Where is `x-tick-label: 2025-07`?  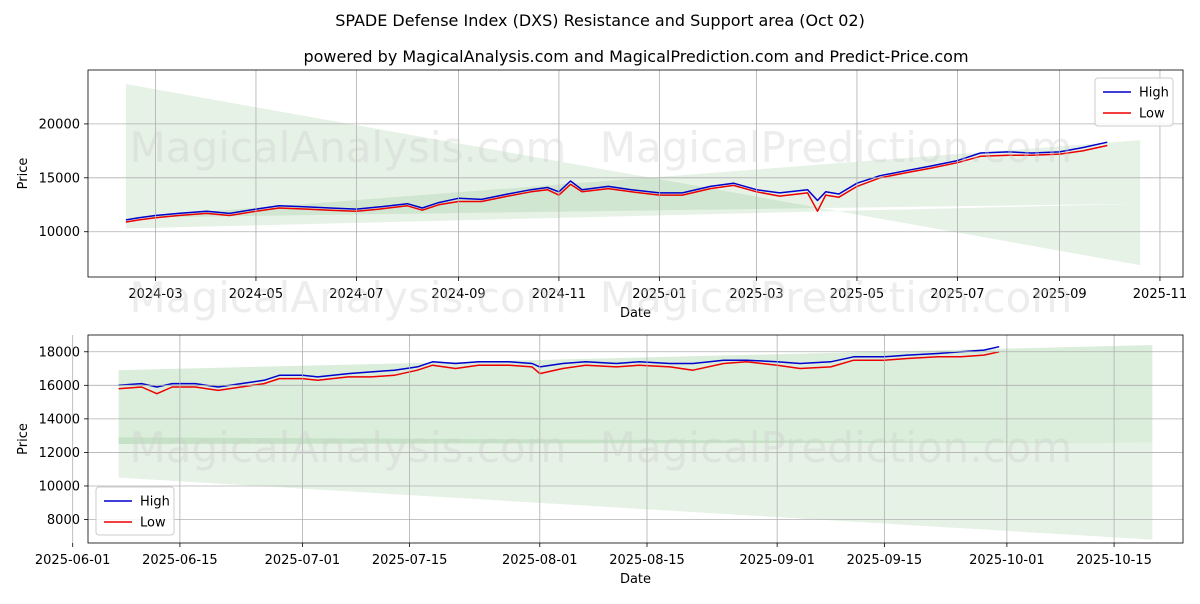 x-tick-label: 2025-07 is located at coordinates (957, 294).